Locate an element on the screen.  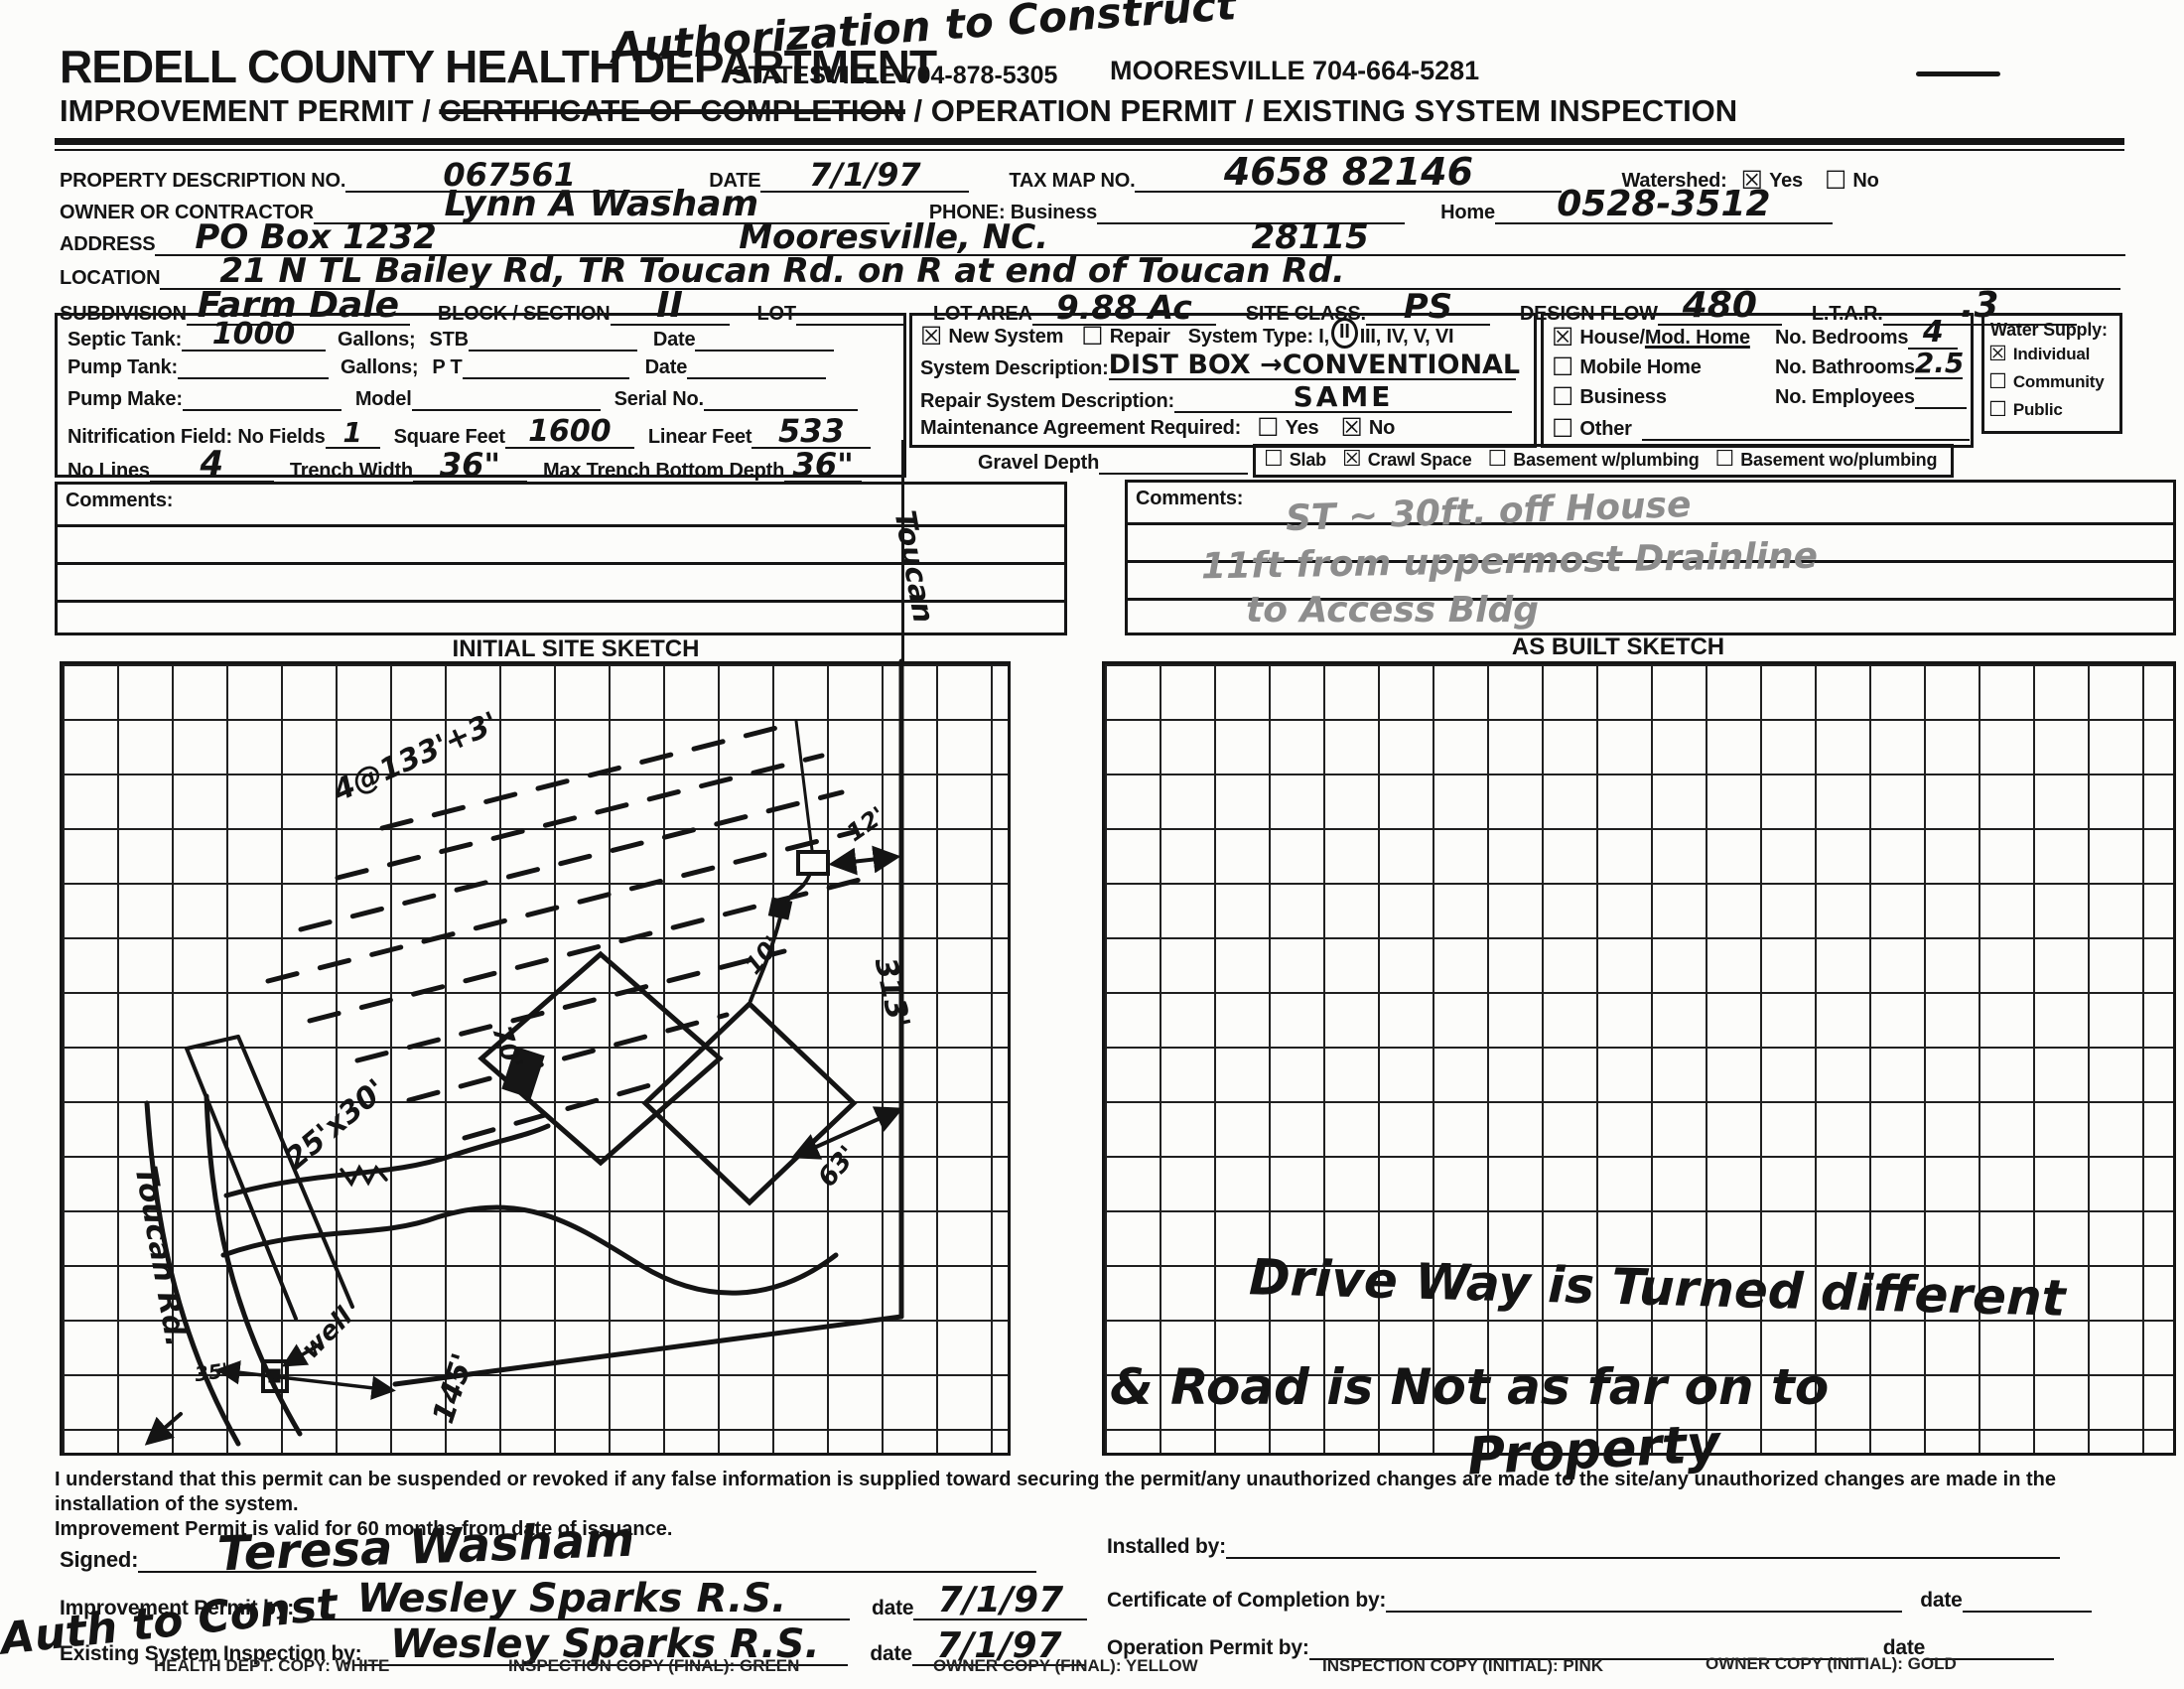
maintenance-no-checkbox: ☒ is located at coordinates (1351, 428).